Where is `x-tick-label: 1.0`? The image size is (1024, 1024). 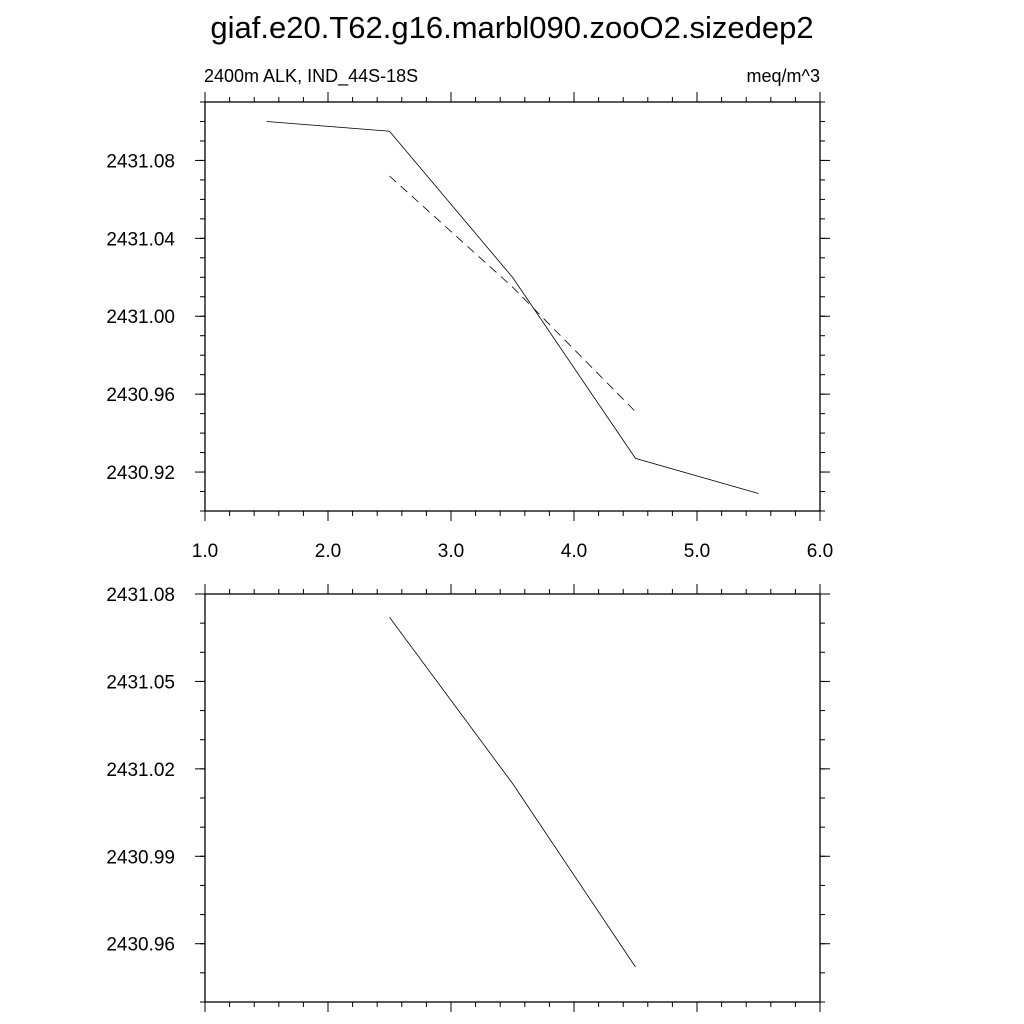 x-tick-label: 1.0 is located at coordinates (205, 551).